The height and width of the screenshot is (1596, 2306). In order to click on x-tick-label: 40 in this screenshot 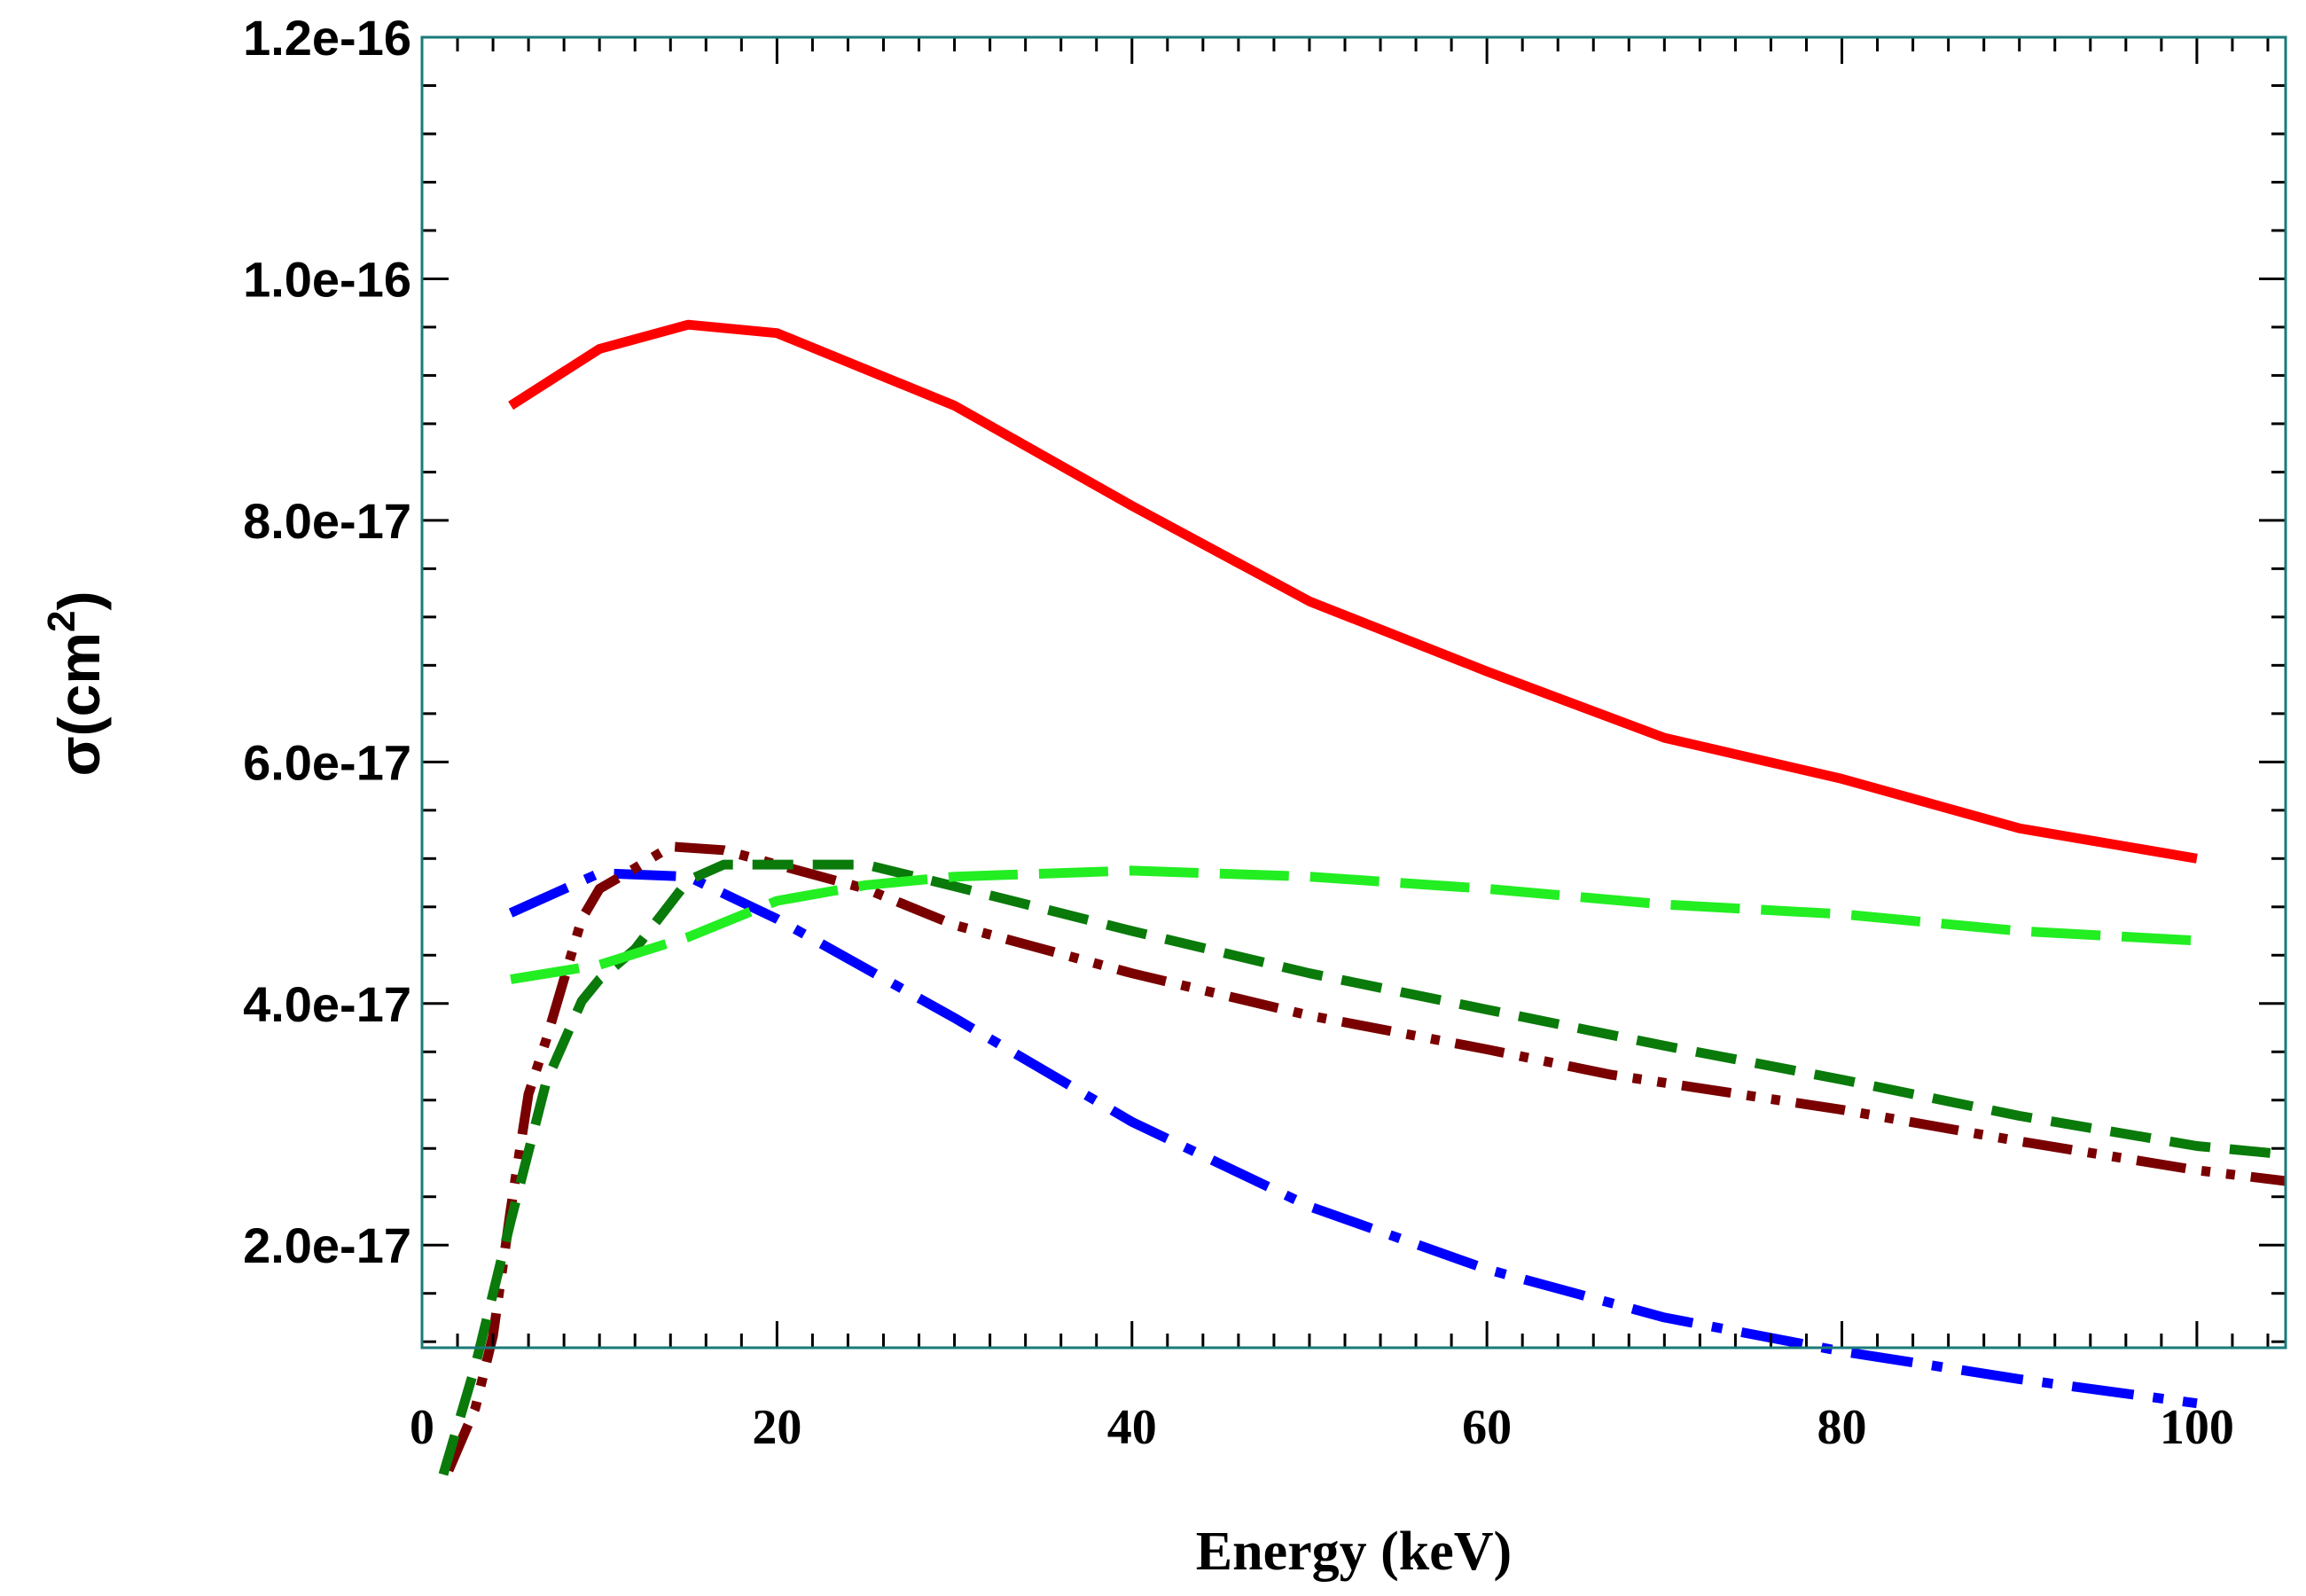, I will do `click(1132, 1428)`.